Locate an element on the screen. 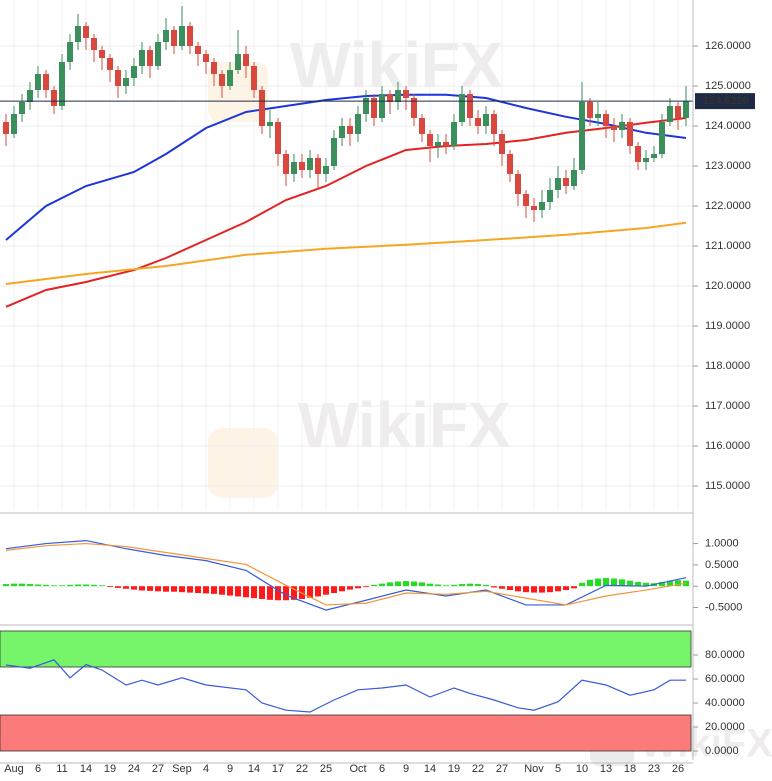  y-tick-label: 116.0000 is located at coordinates (727, 446).